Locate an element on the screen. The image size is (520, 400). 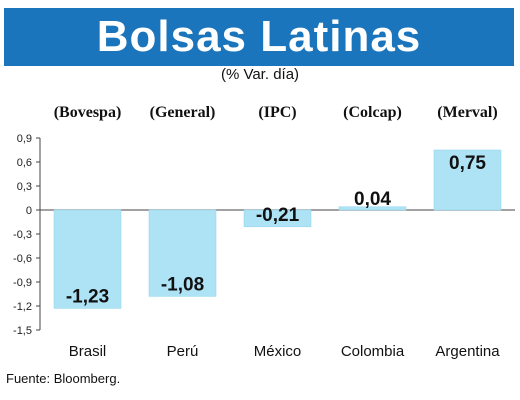
index-label: (Bovespa) is located at coordinates (88, 112).